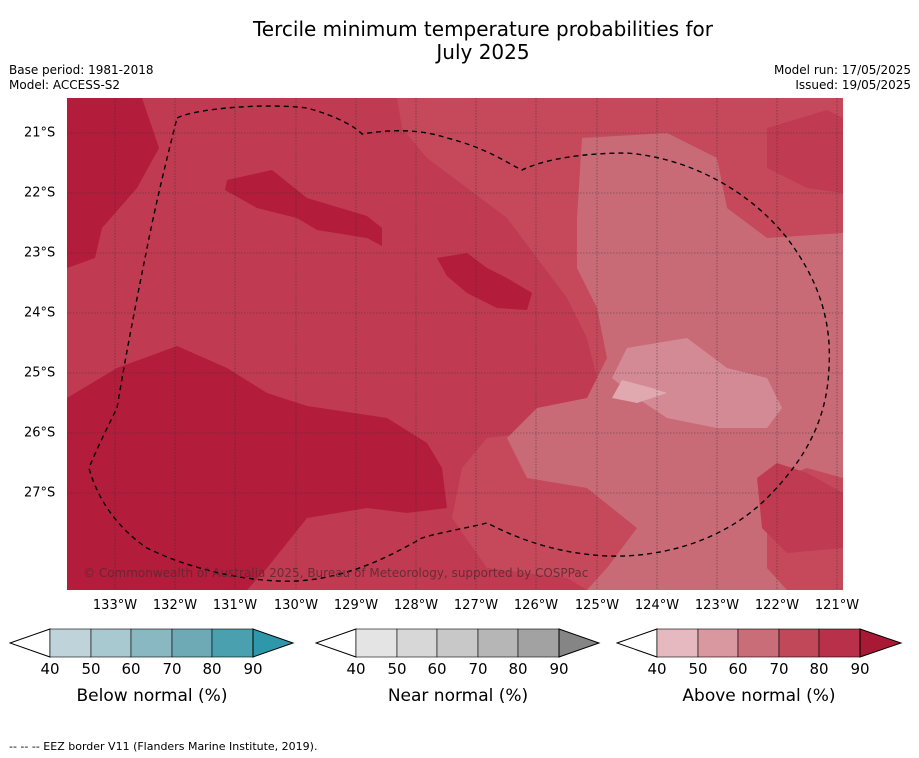 The width and height of the screenshot is (919, 758). Describe the element at coordinates (113, 183) in the screenshot. I see `region-above-80-90-nw` at that location.